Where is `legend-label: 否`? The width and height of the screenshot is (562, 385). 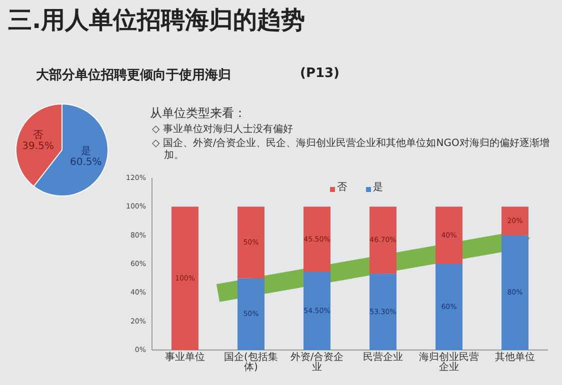
legend-label: 否 is located at coordinates (342, 187).